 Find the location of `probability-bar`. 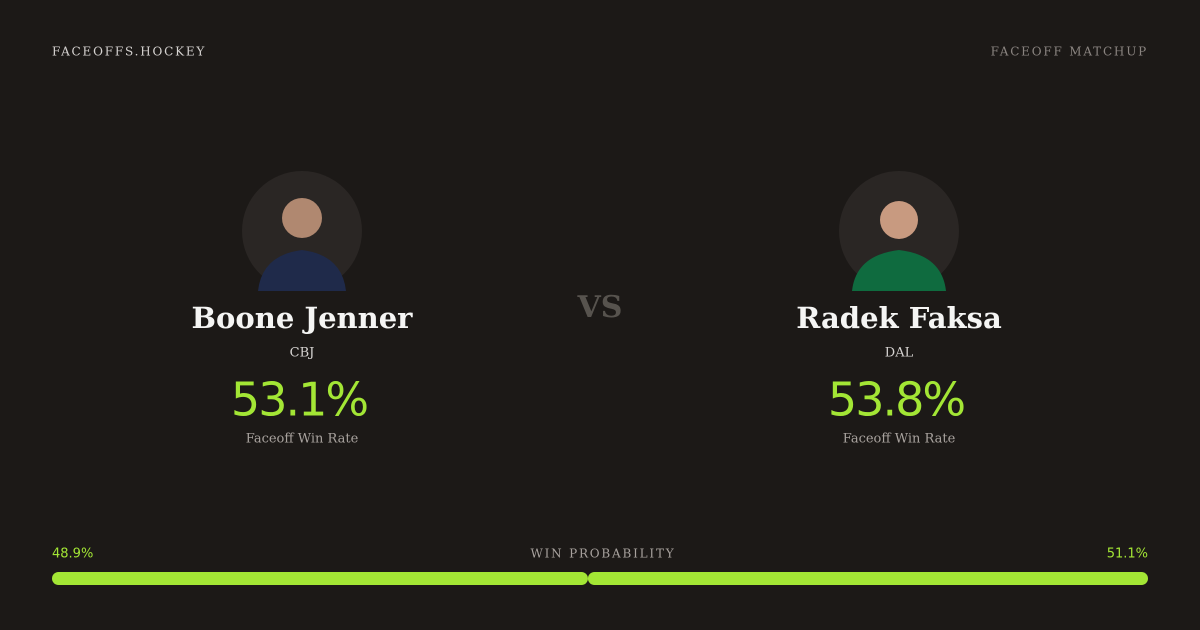

probability-bar is located at coordinates (600, 578).